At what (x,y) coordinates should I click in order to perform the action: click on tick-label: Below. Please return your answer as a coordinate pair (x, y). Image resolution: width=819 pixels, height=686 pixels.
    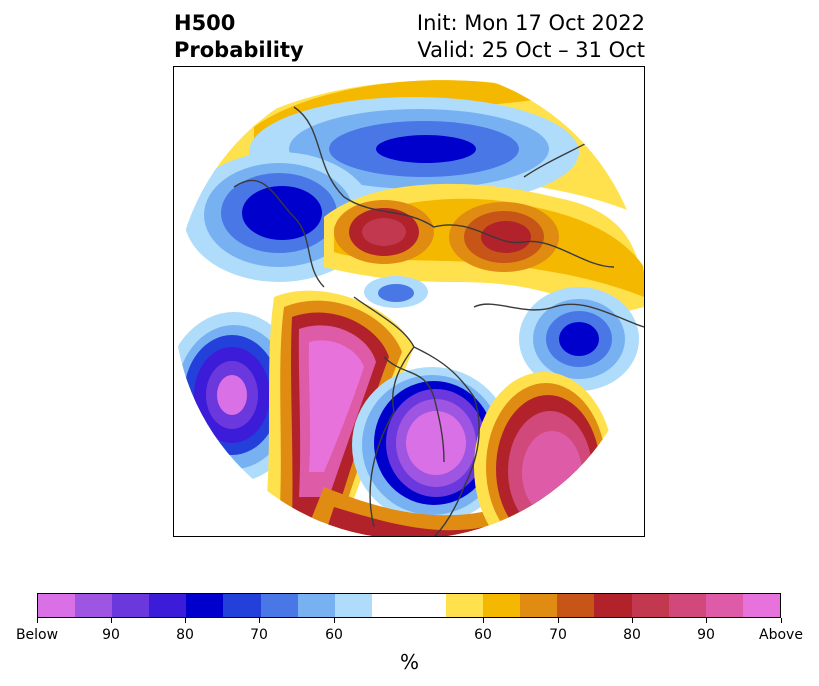
    Looking at the image, I should click on (37, 635).